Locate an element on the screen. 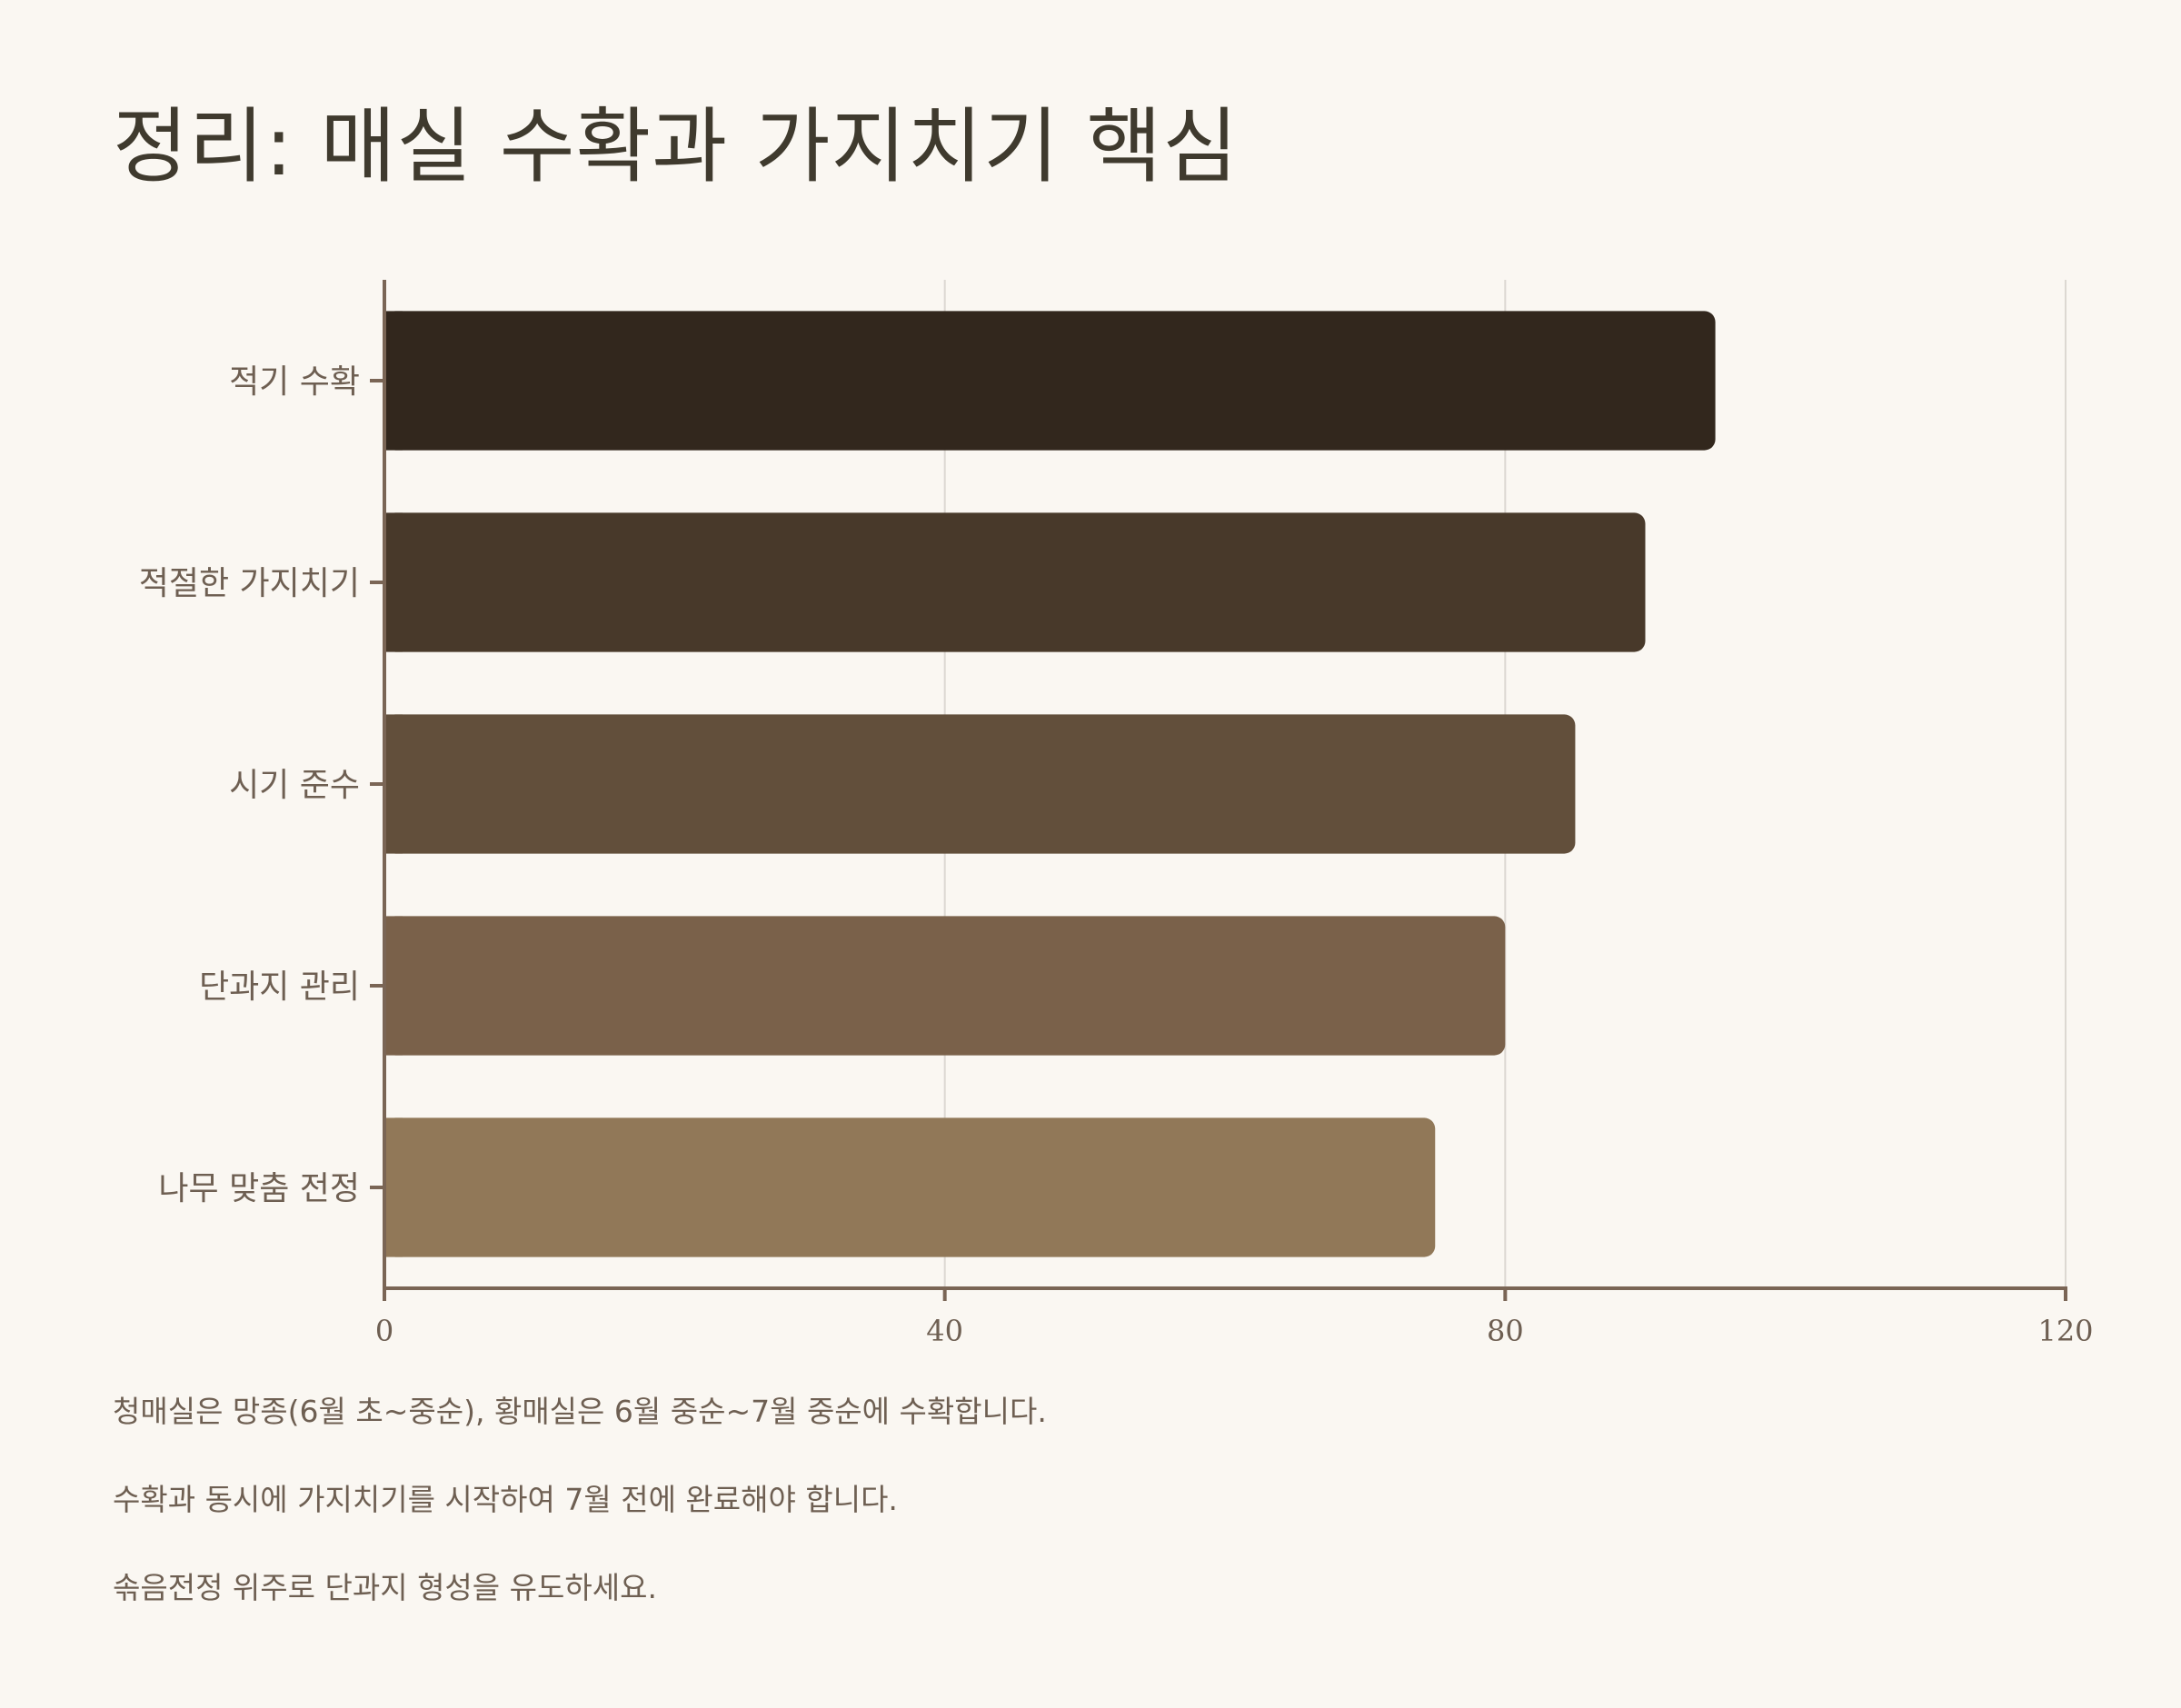 The image size is (2181, 1708). note-pruning-timing: 수확과 동시에 가지치기를 시작하여 7월 전에 완료해야 합니다. is located at coordinates (505, 1499).